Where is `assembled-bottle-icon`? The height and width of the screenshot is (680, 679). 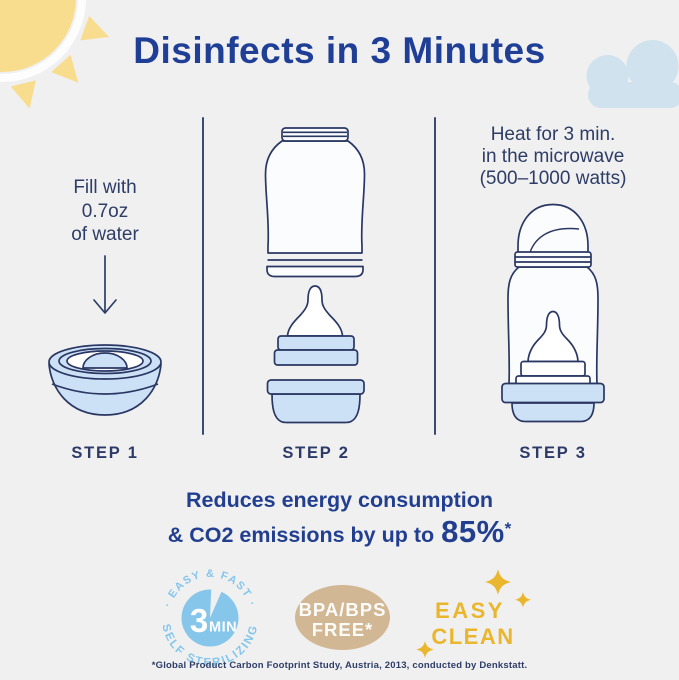 assembled-bottle-icon is located at coordinates (553, 313).